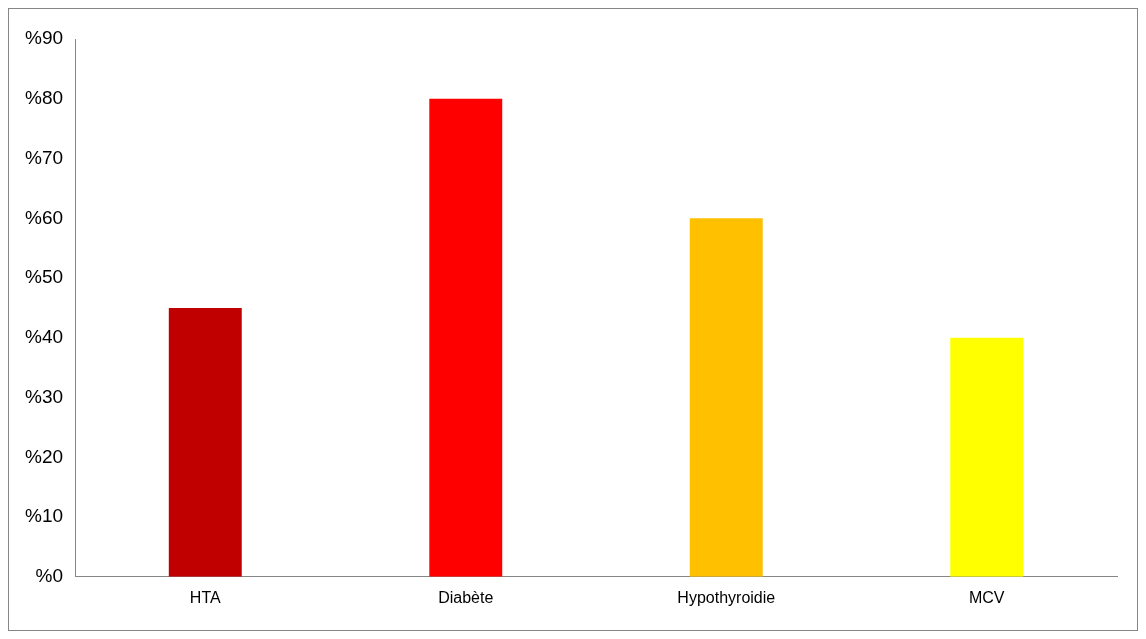 The image size is (1146, 639). What do you see at coordinates (205, 597) in the screenshot?
I see `x-tick-label: HTA` at bounding box center [205, 597].